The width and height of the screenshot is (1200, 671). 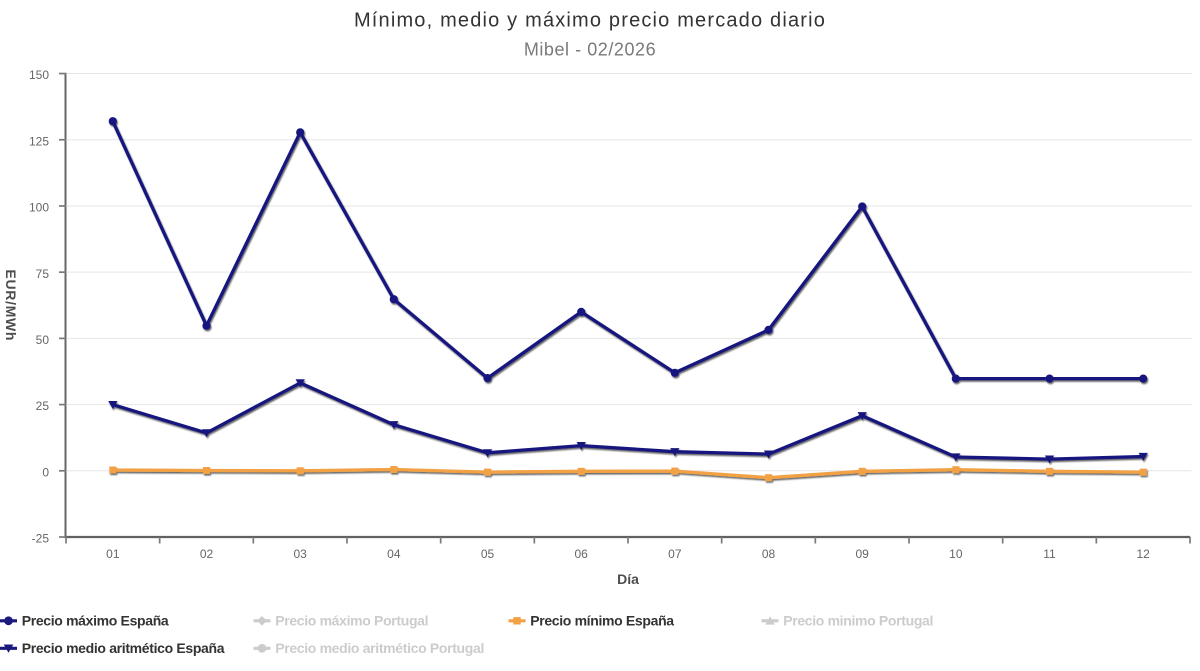 I want to click on svg-text: 06, so click(x=581, y=554).